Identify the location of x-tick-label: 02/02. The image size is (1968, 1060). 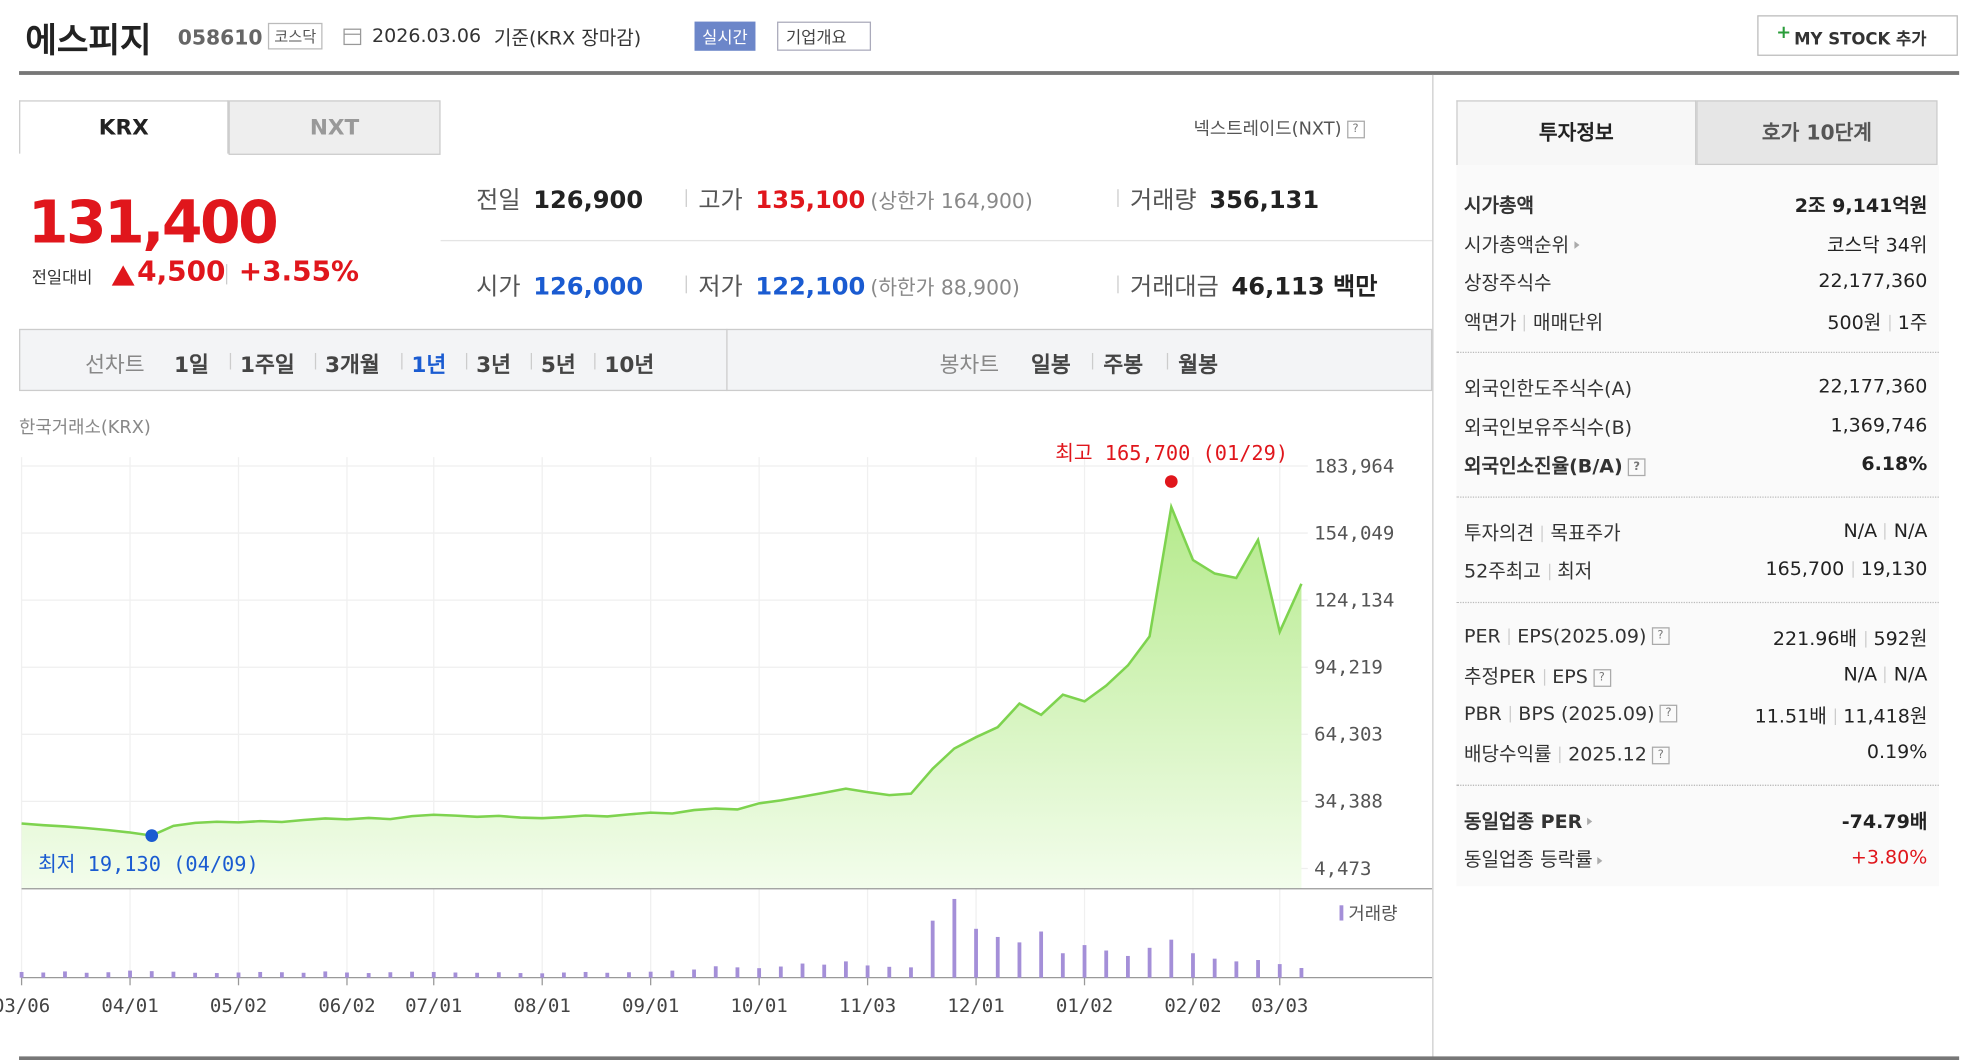
(1192, 1006).